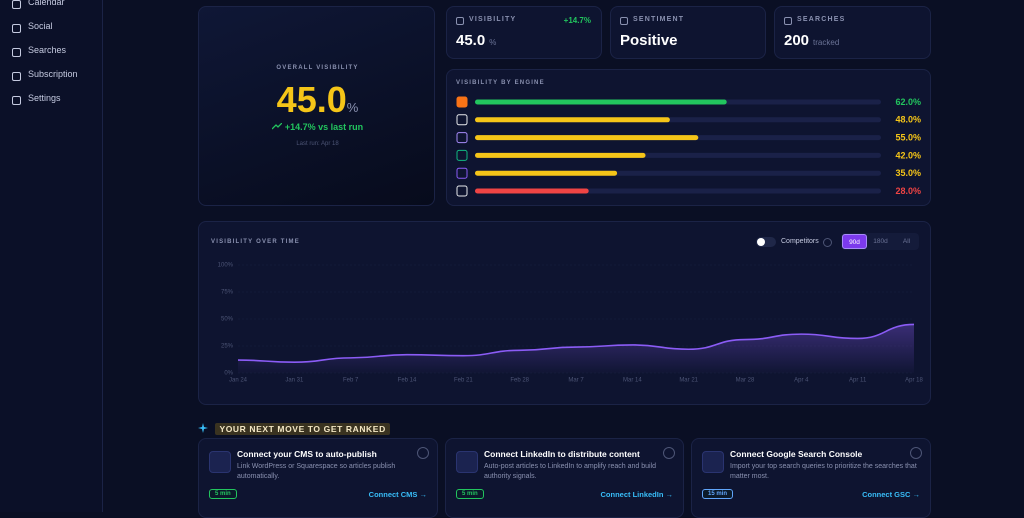 The width and height of the screenshot is (1024, 518). What do you see at coordinates (908, 120) in the screenshot?
I see `value-label: 48.0%` at bounding box center [908, 120].